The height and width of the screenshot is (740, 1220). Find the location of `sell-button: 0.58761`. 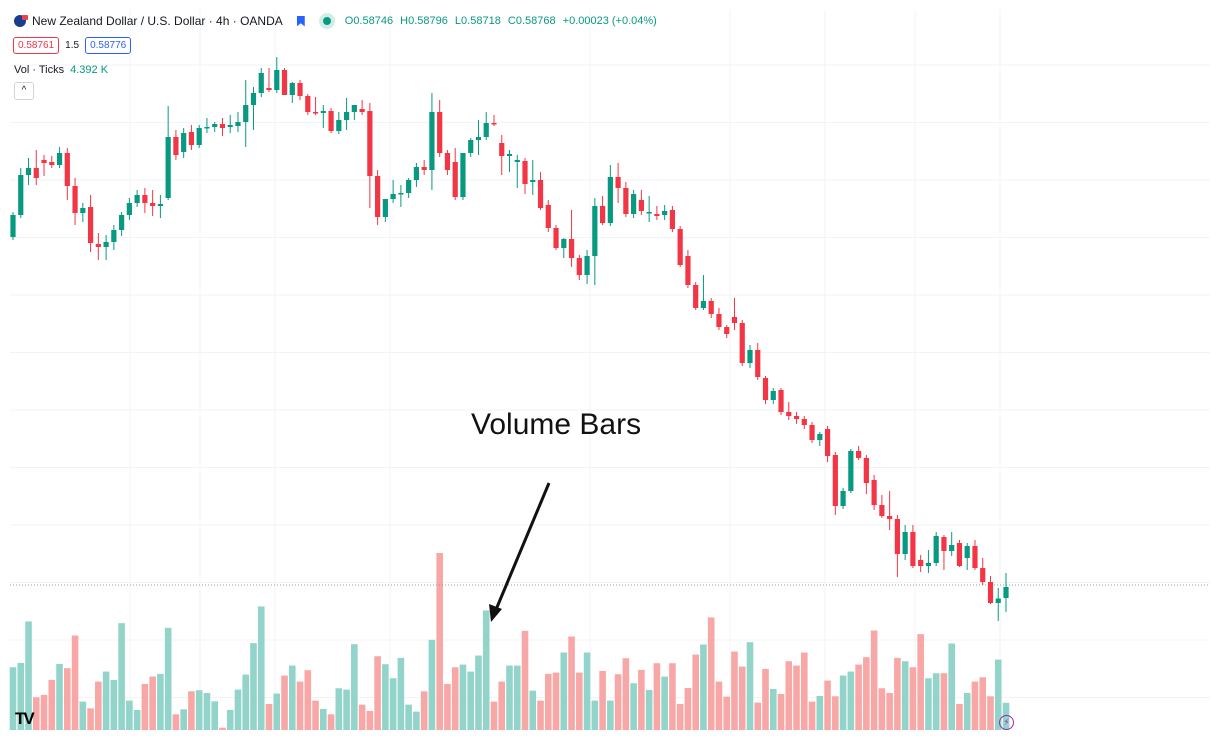

sell-button: 0.58761 is located at coordinates (36, 45).